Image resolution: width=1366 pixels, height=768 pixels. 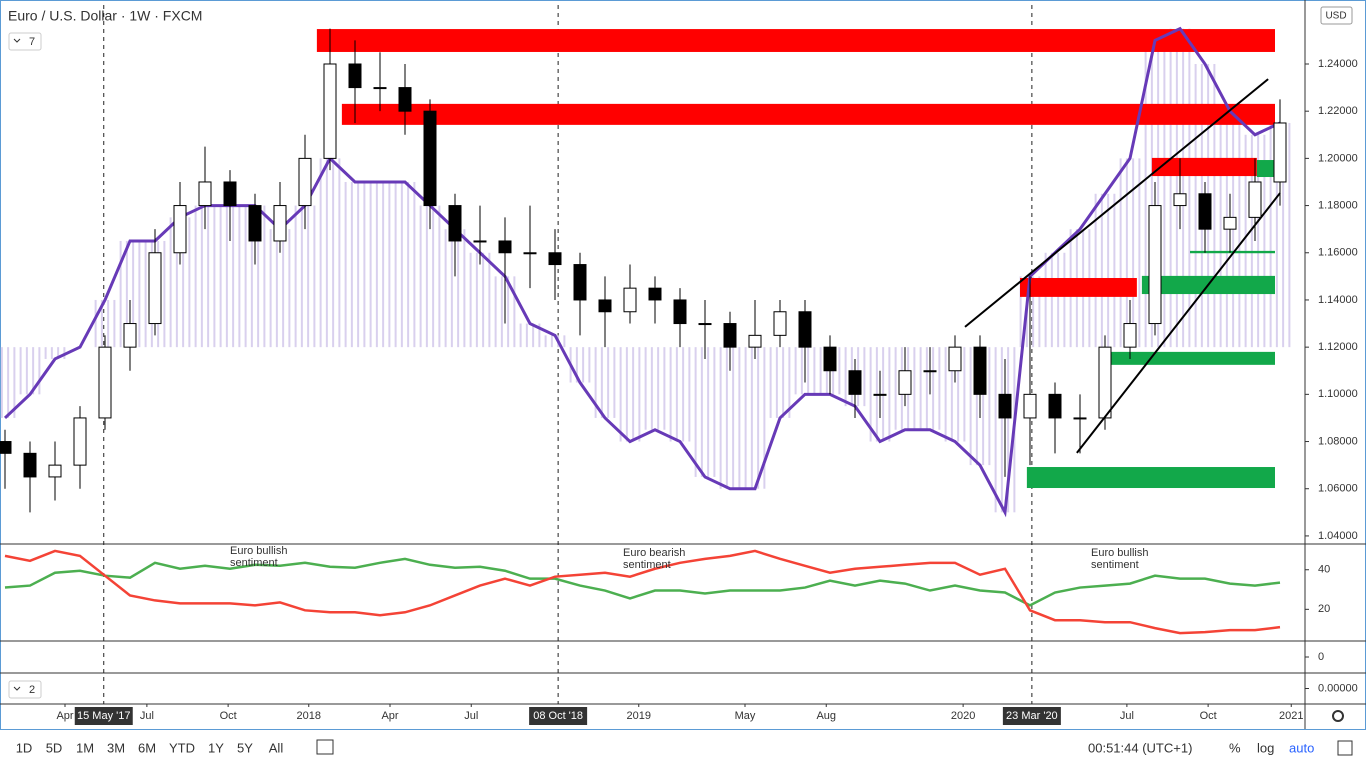 I want to click on y-tick-label: 1.24000, so click(x=1338, y=64).